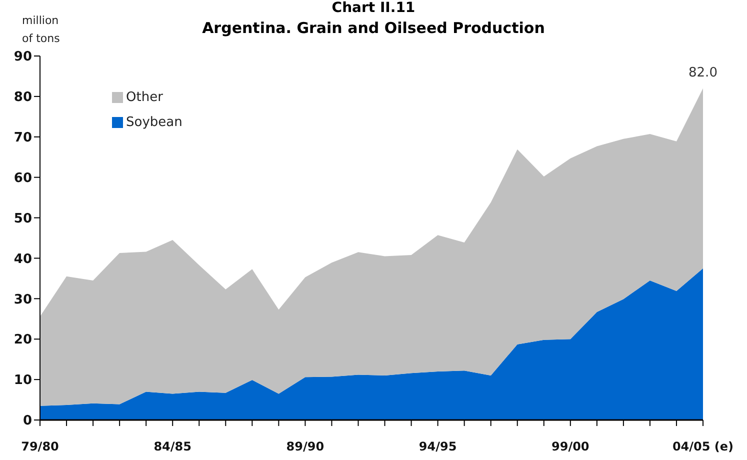  What do you see at coordinates (703, 72) in the screenshot?
I see `annotation: 82.0` at bounding box center [703, 72].